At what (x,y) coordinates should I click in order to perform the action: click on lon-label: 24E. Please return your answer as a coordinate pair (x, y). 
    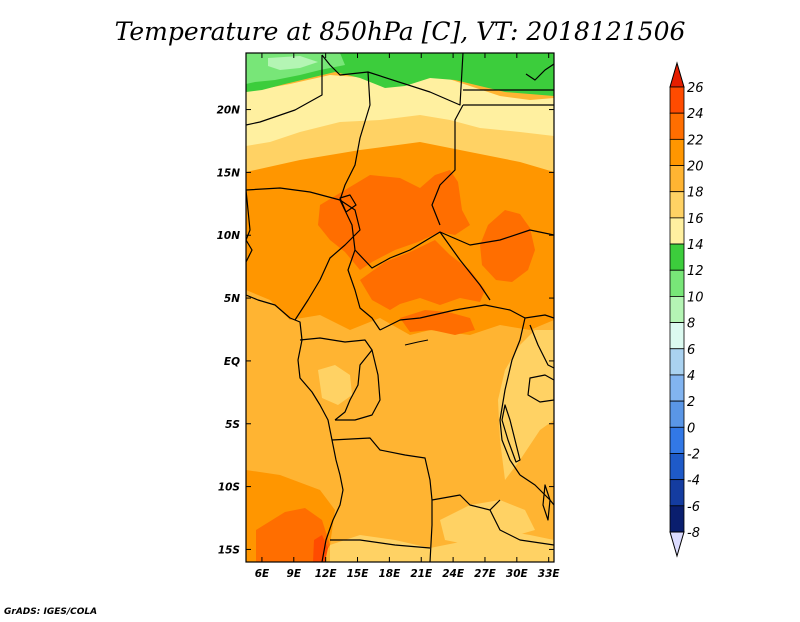
    Looking at the image, I should click on (453, 574).